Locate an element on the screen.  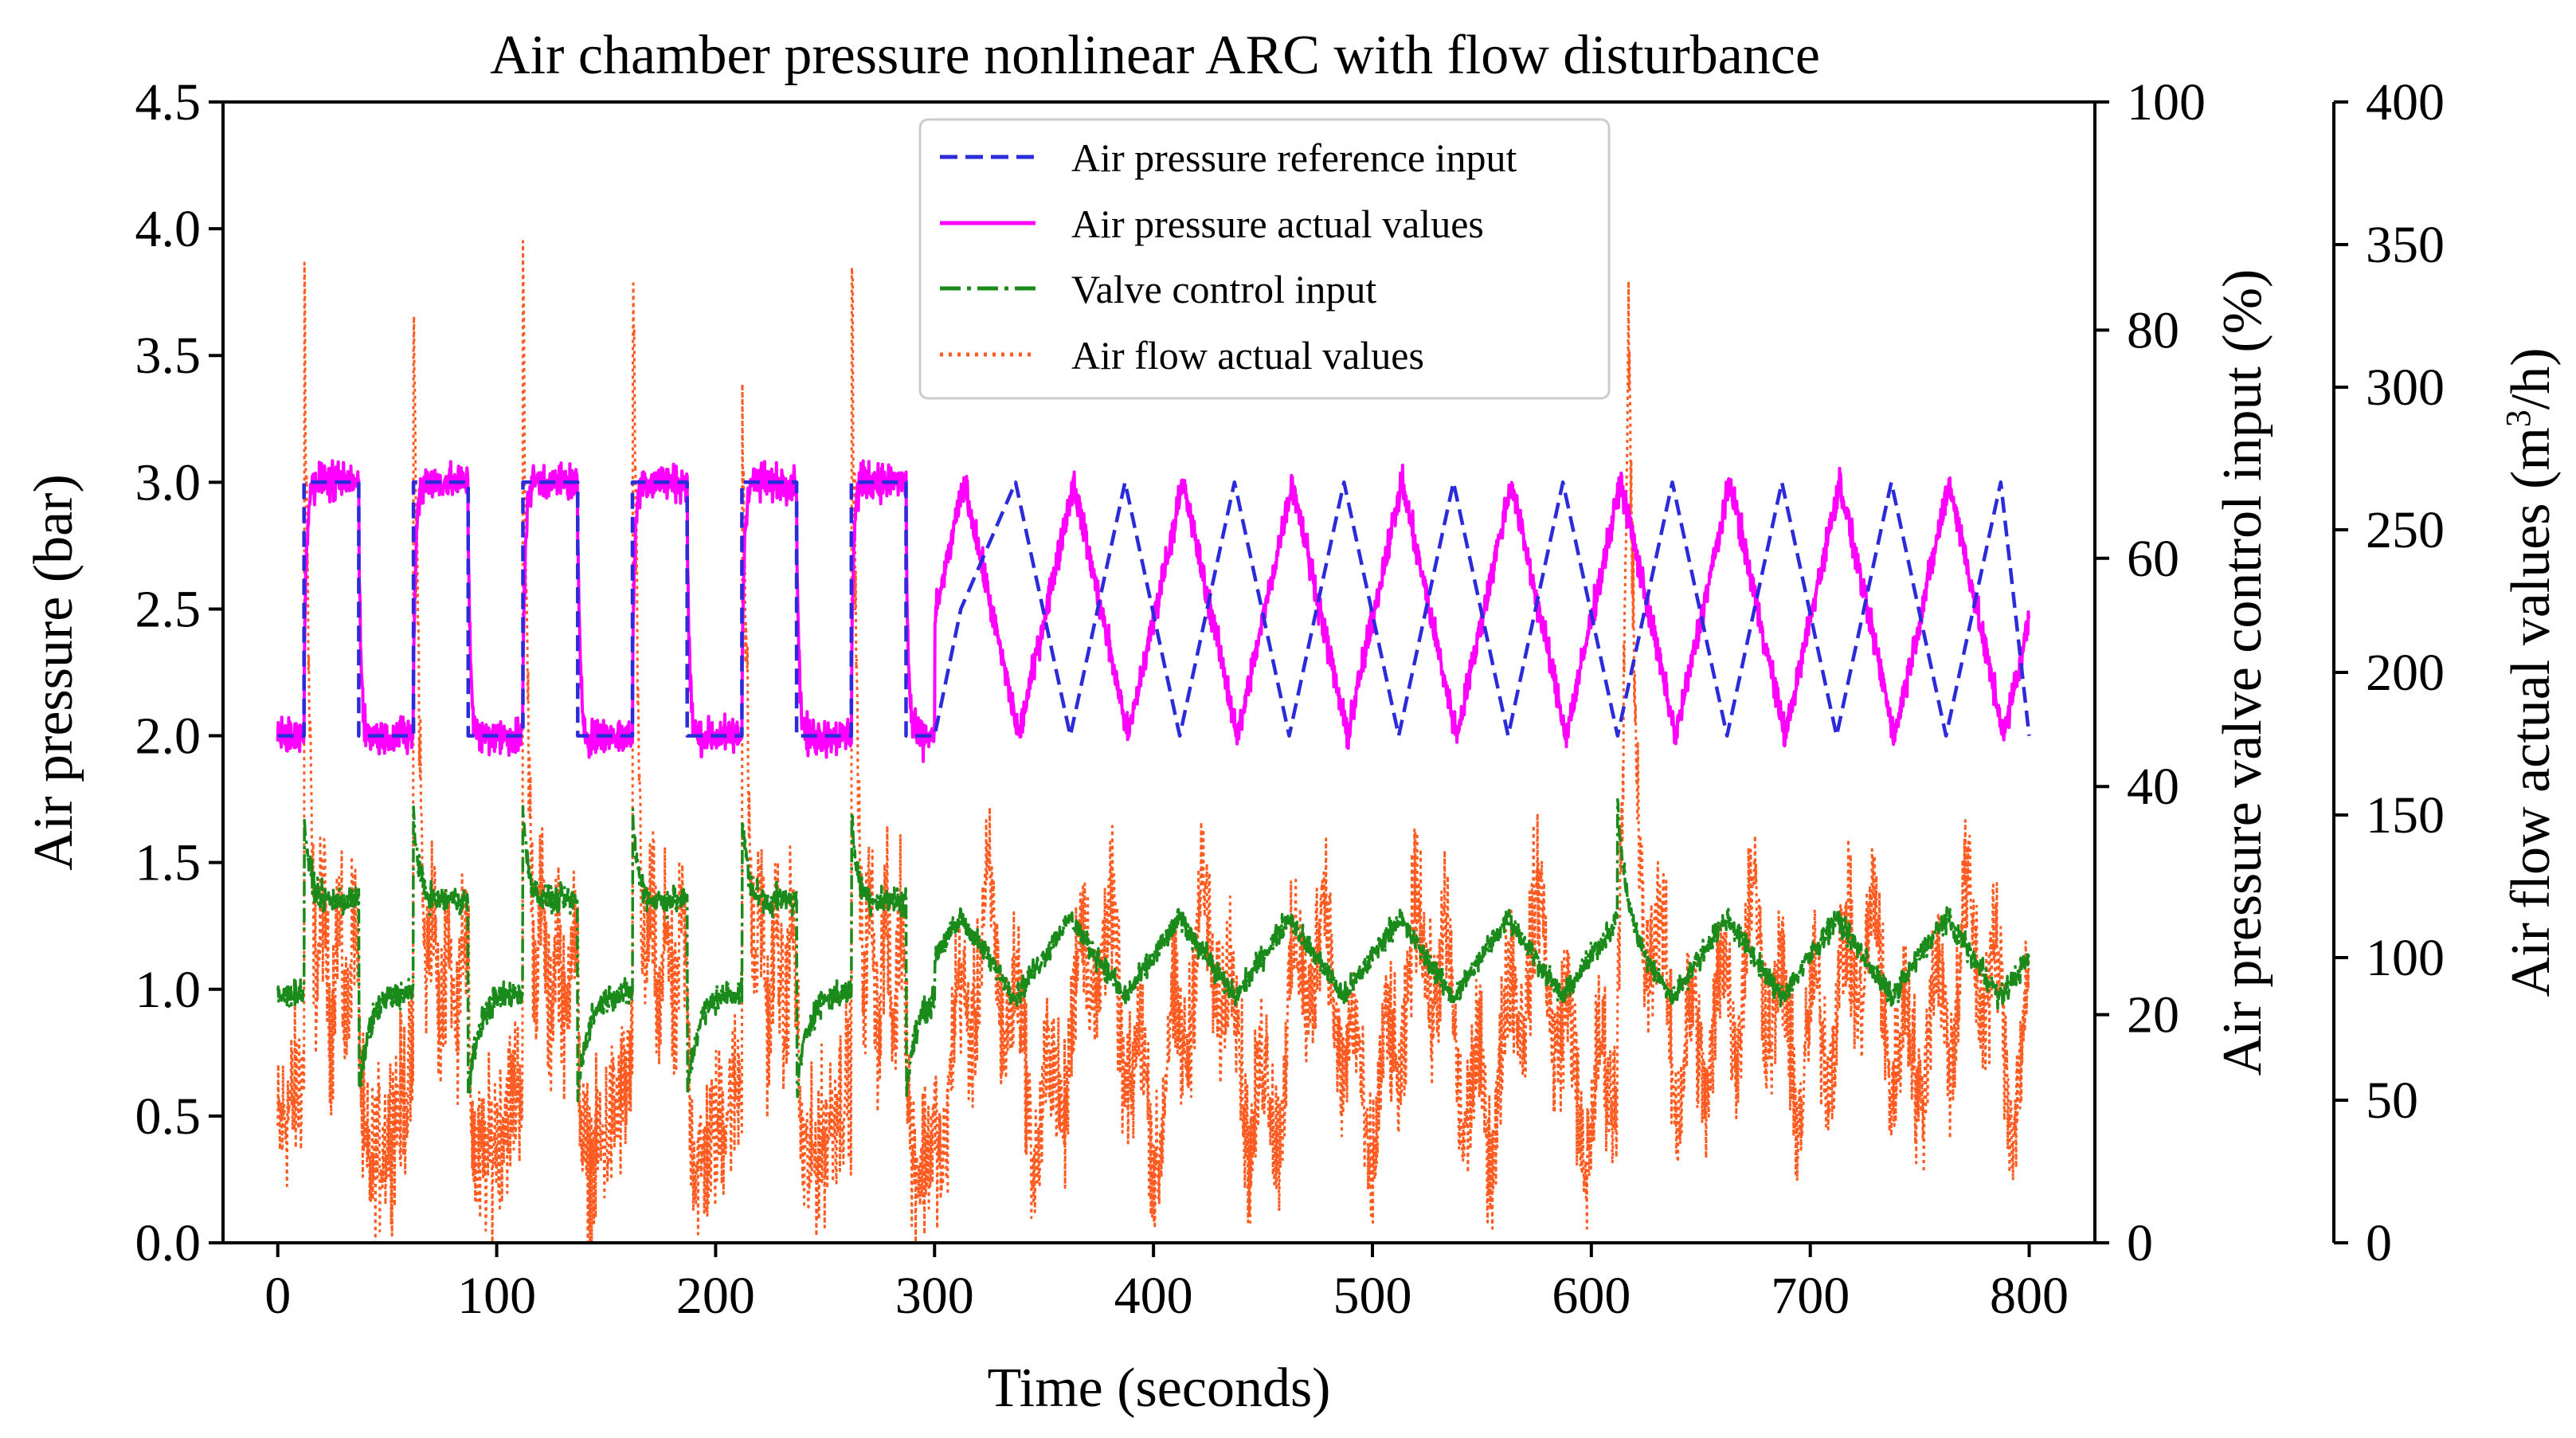
y-left-tick-label: 2.0 is located at coordinates (168, 736).